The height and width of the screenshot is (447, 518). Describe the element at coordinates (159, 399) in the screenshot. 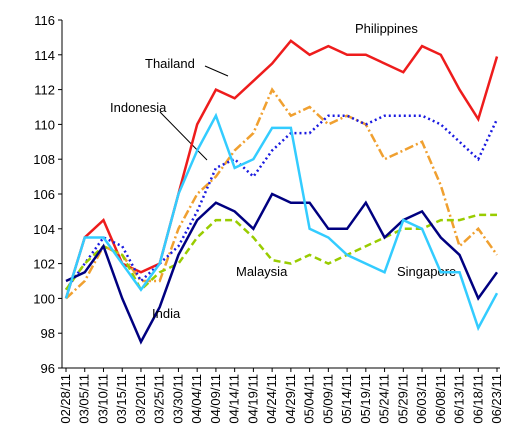

I see `x-tick-label: 03/25/11` at that location.